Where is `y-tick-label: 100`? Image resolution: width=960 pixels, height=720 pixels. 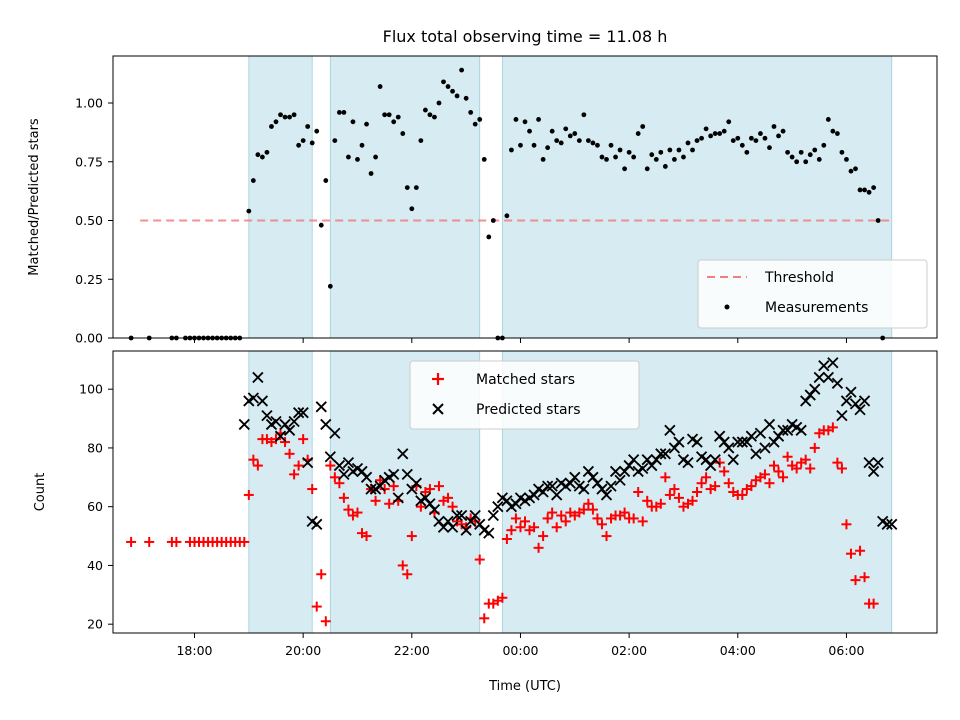 y-tick-label: 100 is located at coordinates (91, 389).